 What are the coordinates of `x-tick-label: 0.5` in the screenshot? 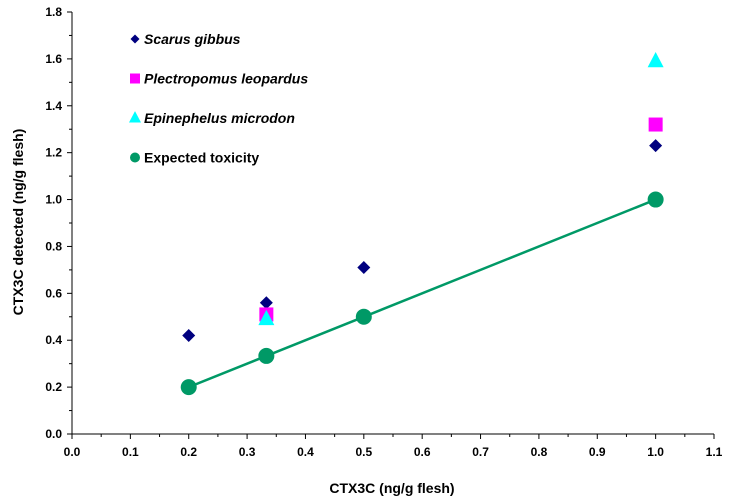 It's located at (363, 452).